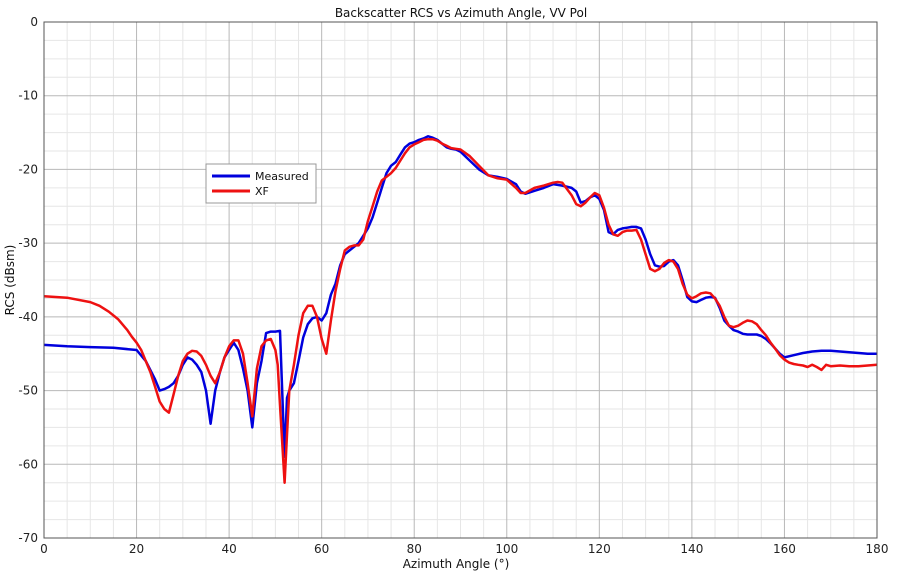  Describe the element at coordinates (321, 549) in the screenshot. I see `x-tick-label: 60` at that location.